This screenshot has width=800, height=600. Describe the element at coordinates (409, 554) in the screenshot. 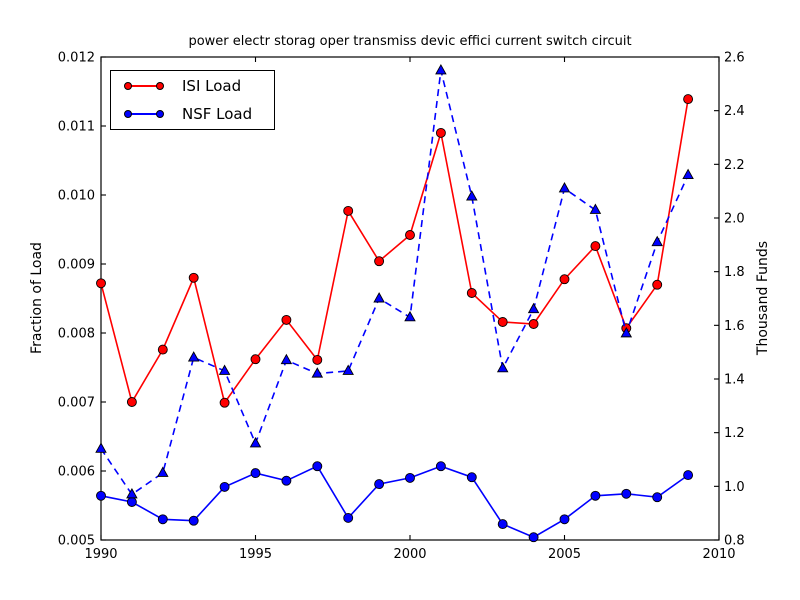

I see `x-tick-label: 2000` at that location.